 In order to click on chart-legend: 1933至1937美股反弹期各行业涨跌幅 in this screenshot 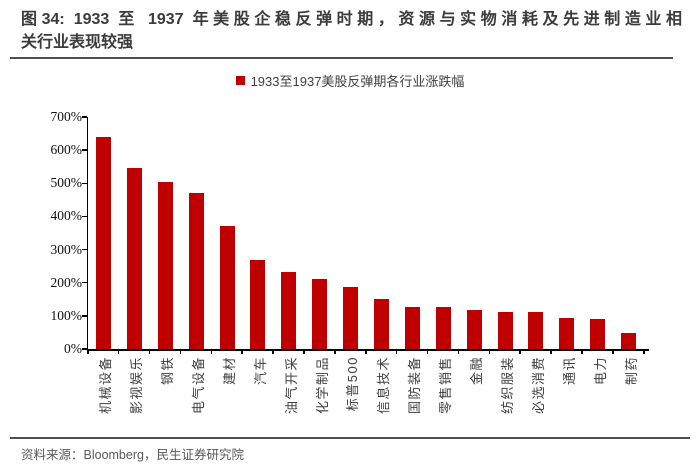, I will do `click(350, 80)`.